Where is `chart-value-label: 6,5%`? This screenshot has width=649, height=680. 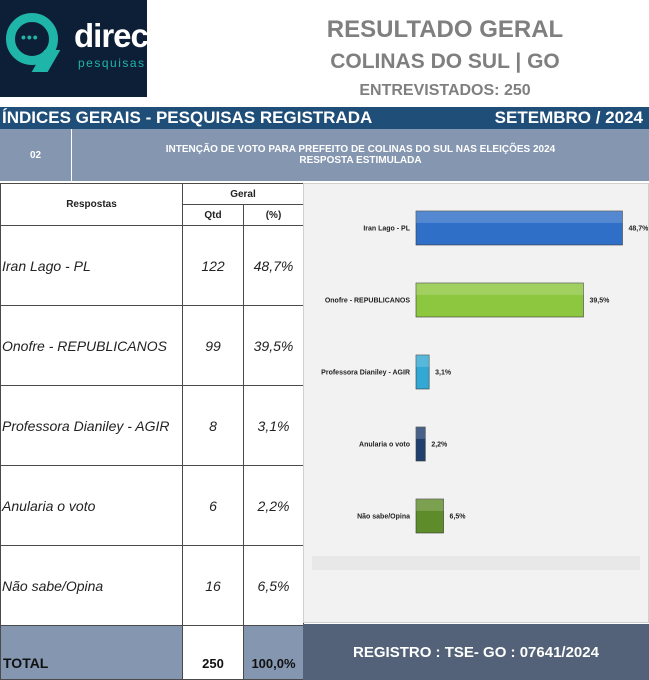
chart-value-label: 6,5% is located at coordinates (458, 517).